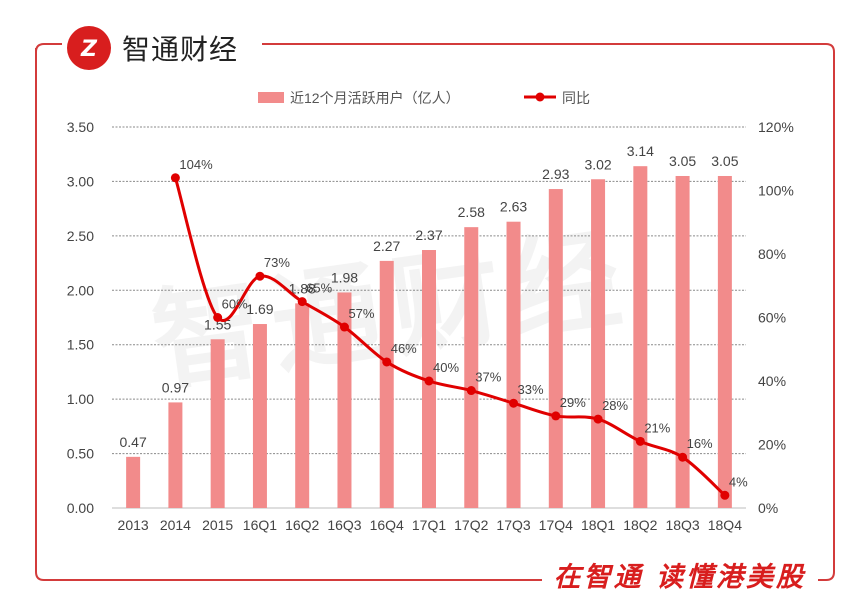  What do you see at coordinates (738, 481) in the screenshot?
I see `yoy-value-label: 4%` at bounding box center [738, 481].